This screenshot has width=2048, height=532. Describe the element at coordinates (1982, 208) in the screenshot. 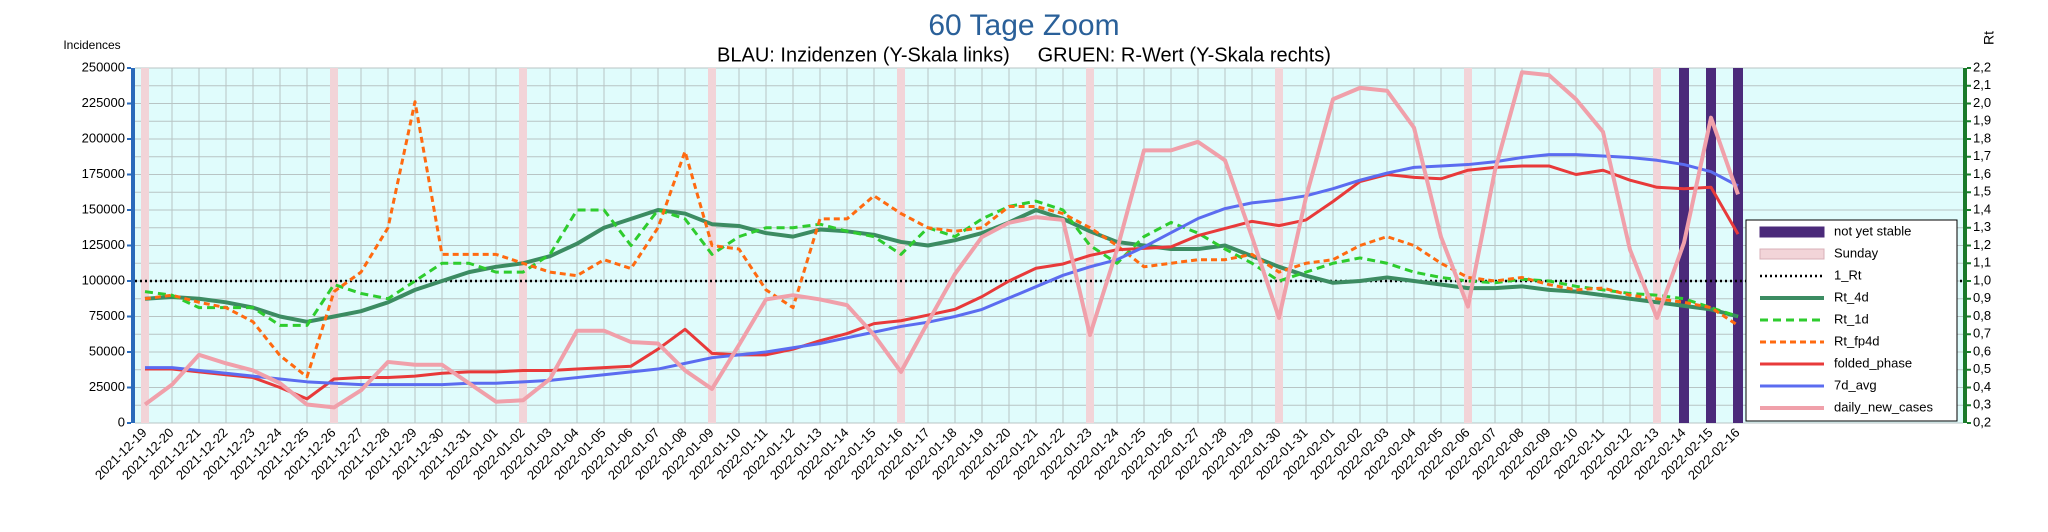

I see `y2-tick-label: 1,4` at that location.